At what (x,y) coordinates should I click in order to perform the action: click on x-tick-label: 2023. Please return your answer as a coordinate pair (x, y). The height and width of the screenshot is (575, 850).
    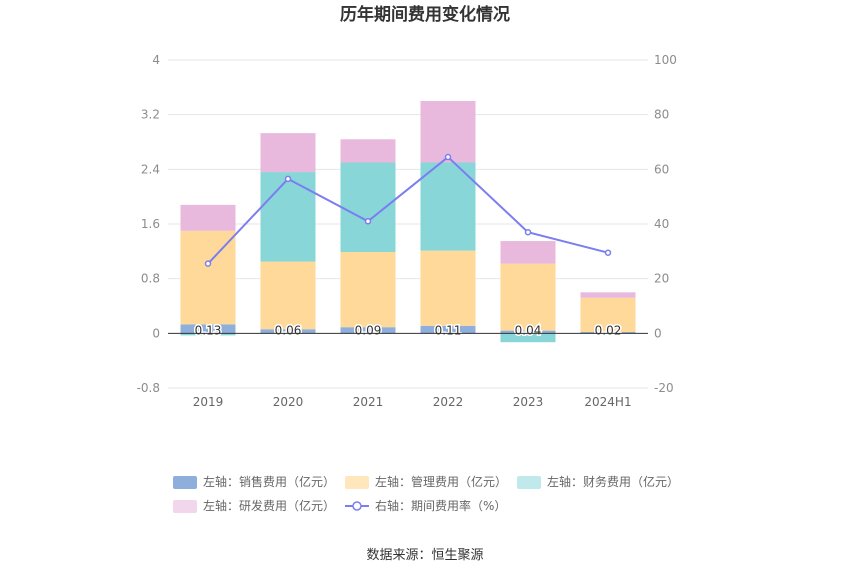
    Looking at the image, I should click on (528, 402).